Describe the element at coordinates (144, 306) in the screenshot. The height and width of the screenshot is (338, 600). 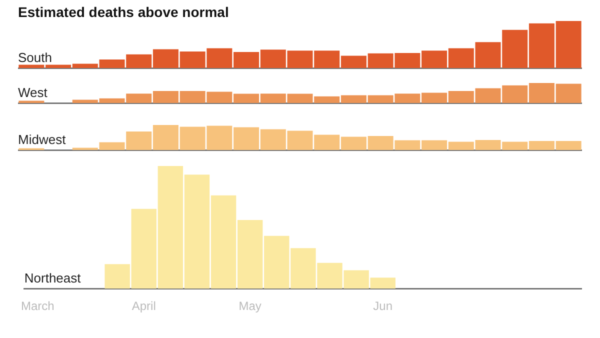
I see `x-tick-label: April` at that location.